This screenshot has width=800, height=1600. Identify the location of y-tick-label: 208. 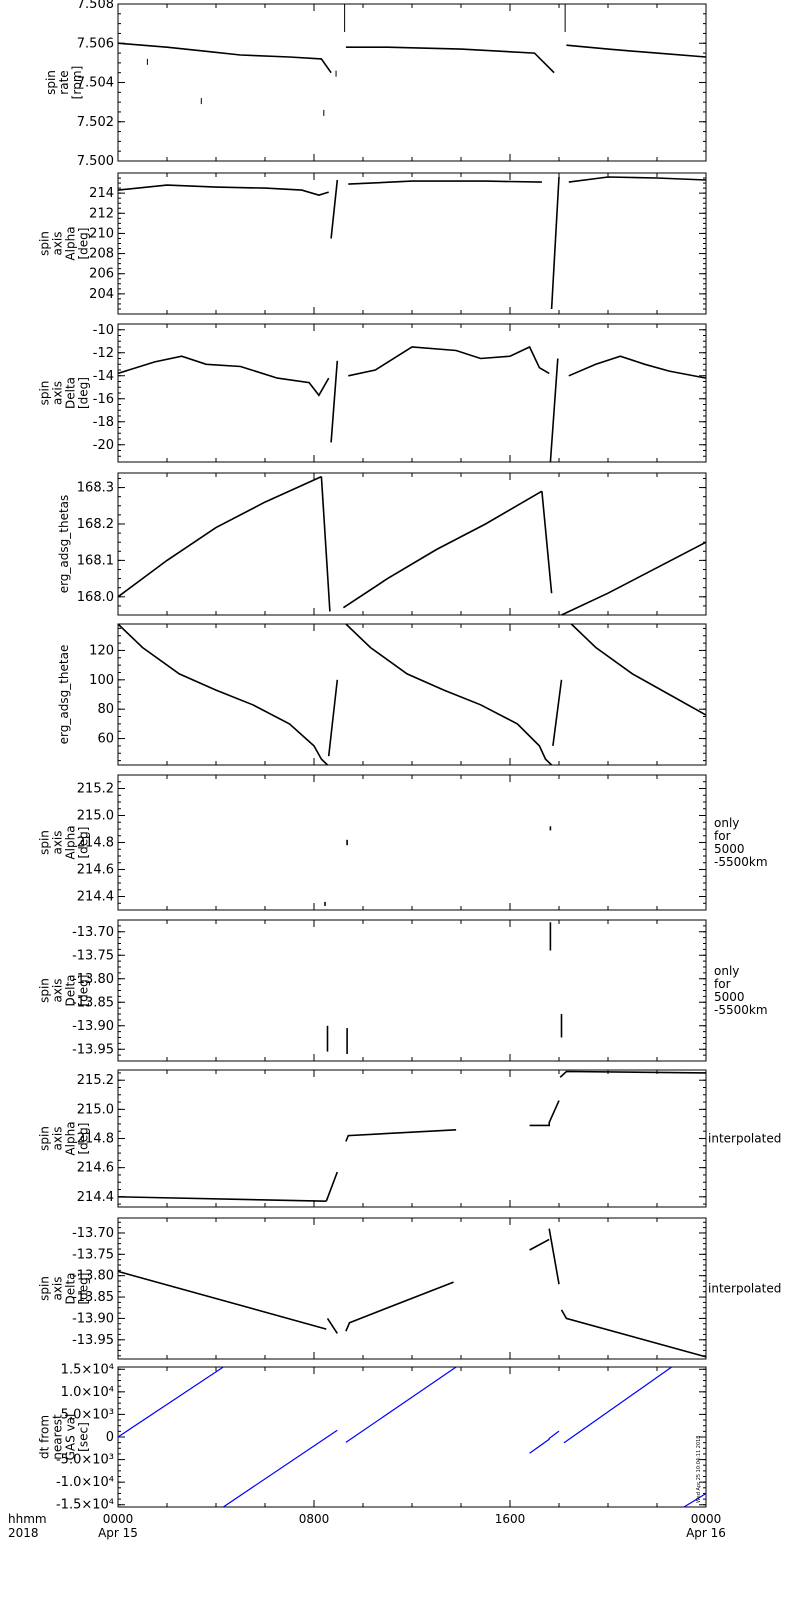
(101, 254).